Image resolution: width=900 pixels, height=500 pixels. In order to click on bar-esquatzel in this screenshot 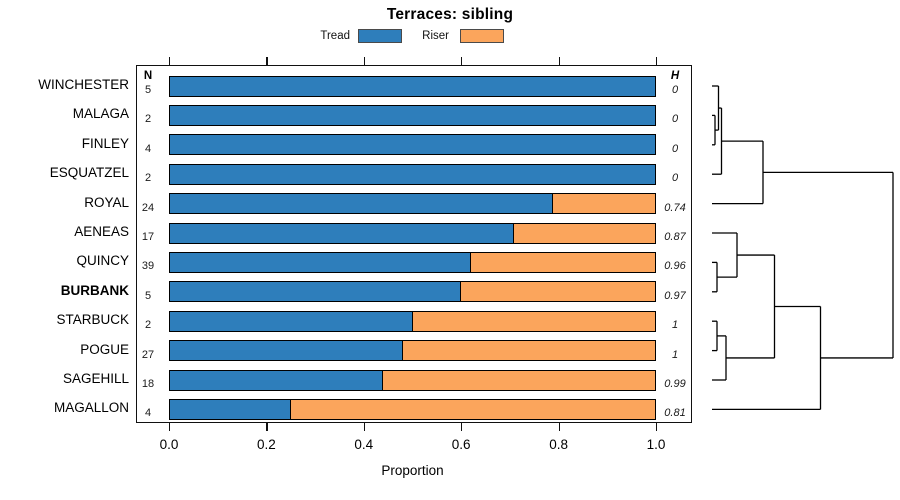, I will do `click(412, 174)`.